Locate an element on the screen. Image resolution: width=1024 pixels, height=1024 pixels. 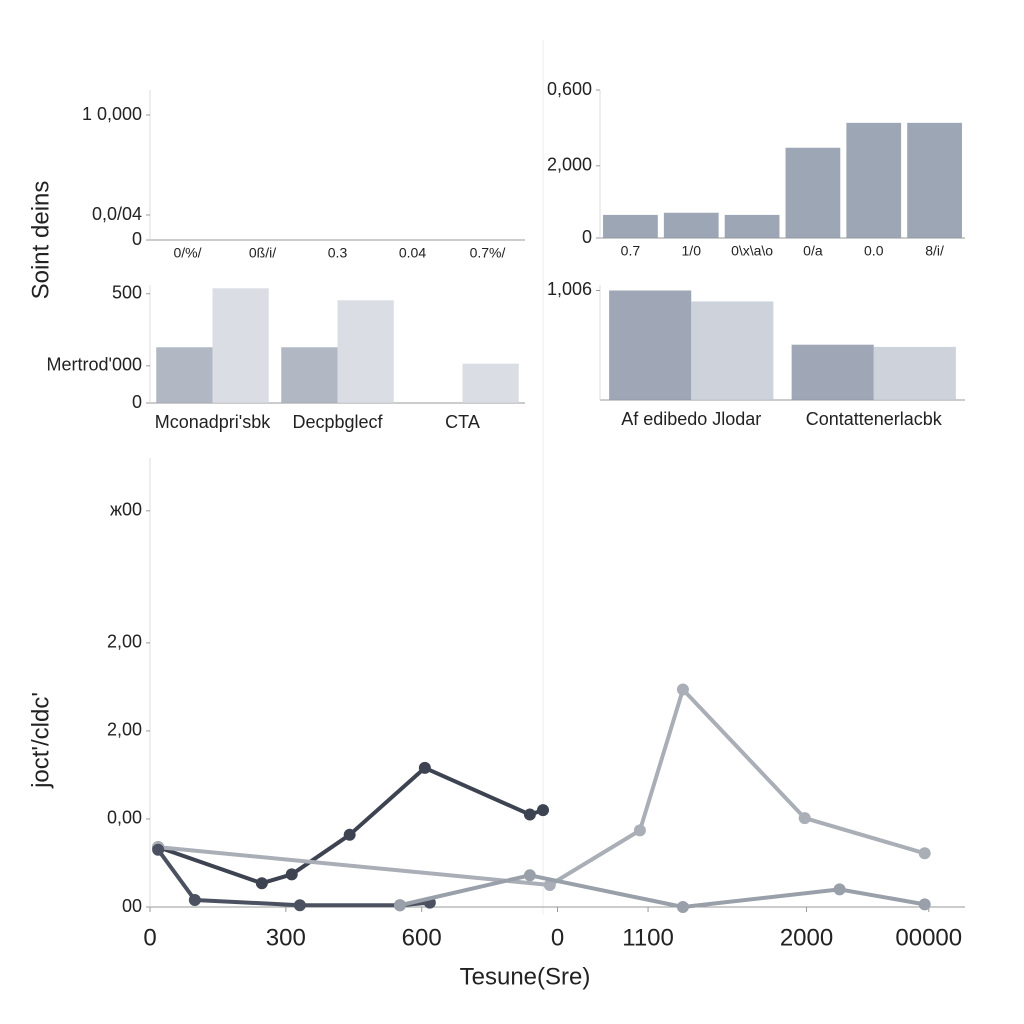
x-tick-label: Contattenerlacbk is located at coordinates (874, 419).